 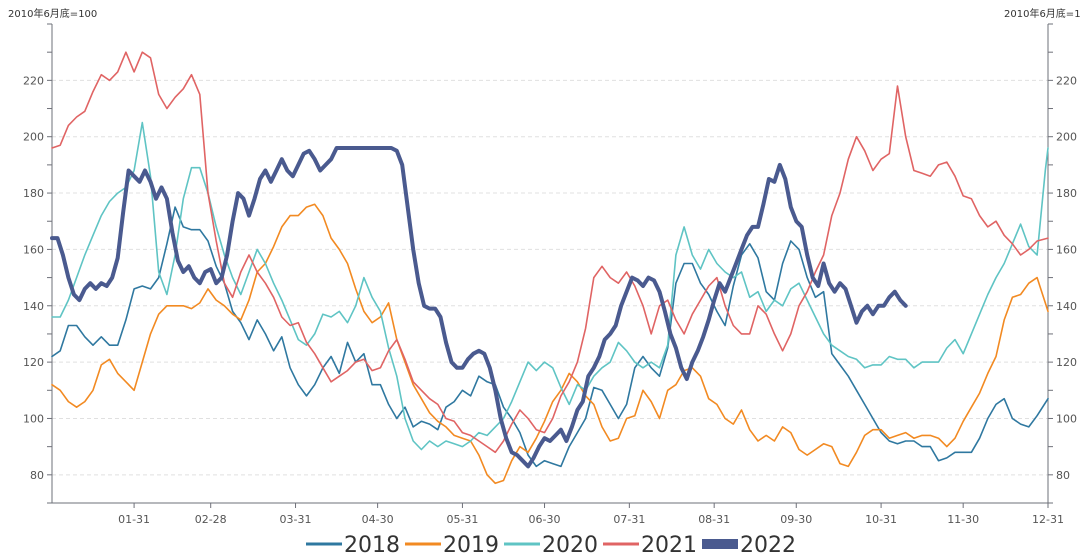 I want to click on legend-label: 2021, so click(x=669, y=543).